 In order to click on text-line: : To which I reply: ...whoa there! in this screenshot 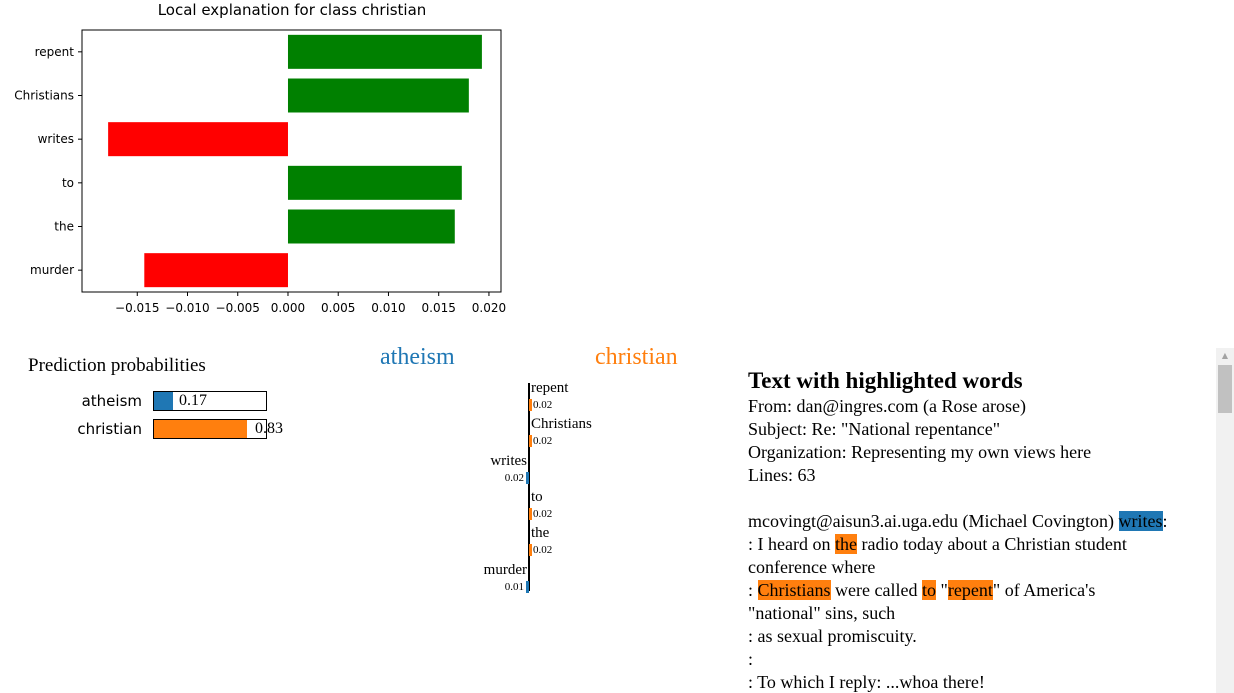, I will do `click(983, 682)`.